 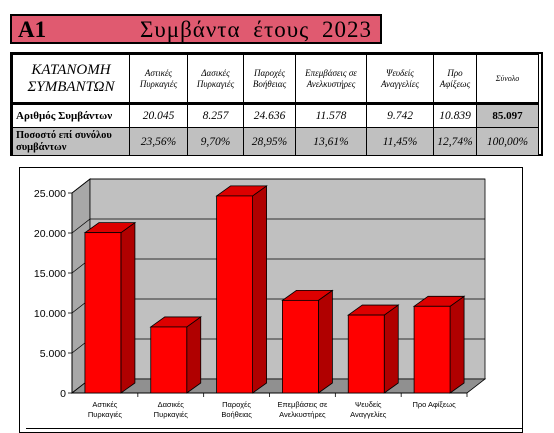 I want to click on table-cell-total: 100,00%, so click(x=507, y=141).